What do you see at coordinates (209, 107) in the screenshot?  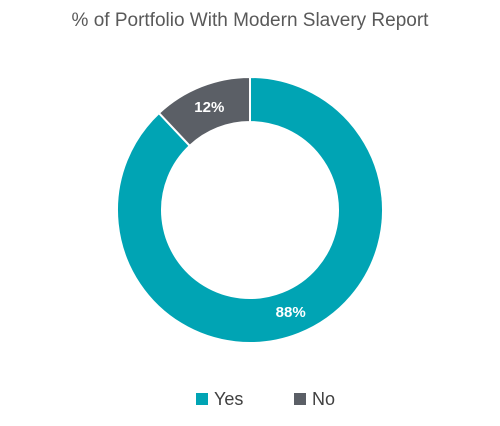 I see `data-label-no: 12%` at bounding box center [209, 107].